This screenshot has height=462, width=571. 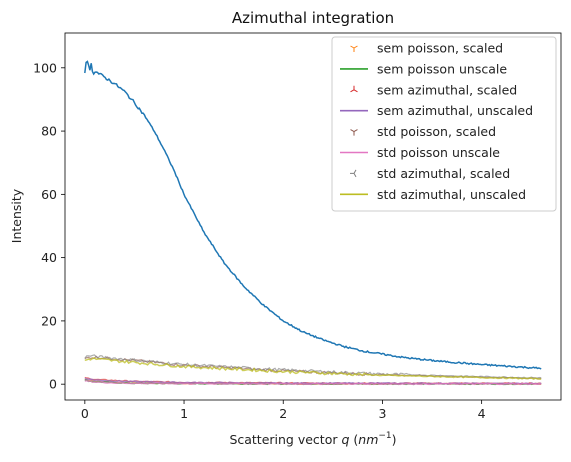 I want to click on legend-item: std azimuthal, unscaled, so click(x=433, y=194).